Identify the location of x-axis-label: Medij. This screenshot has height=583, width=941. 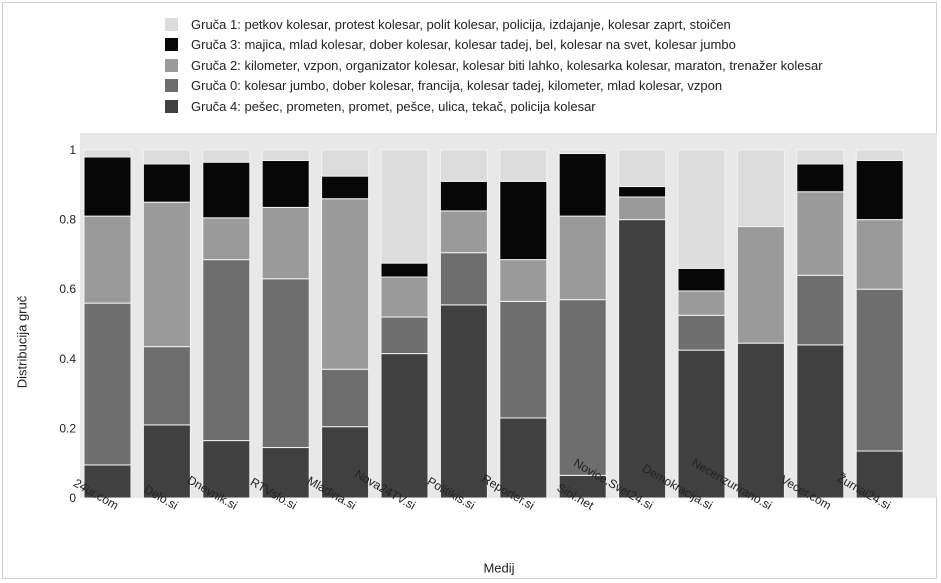
(499, 568).